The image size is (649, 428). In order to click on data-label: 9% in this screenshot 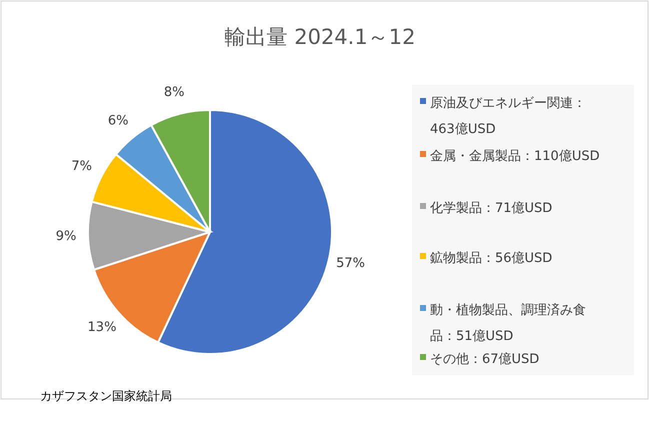, I will do `click(66, 236)`.